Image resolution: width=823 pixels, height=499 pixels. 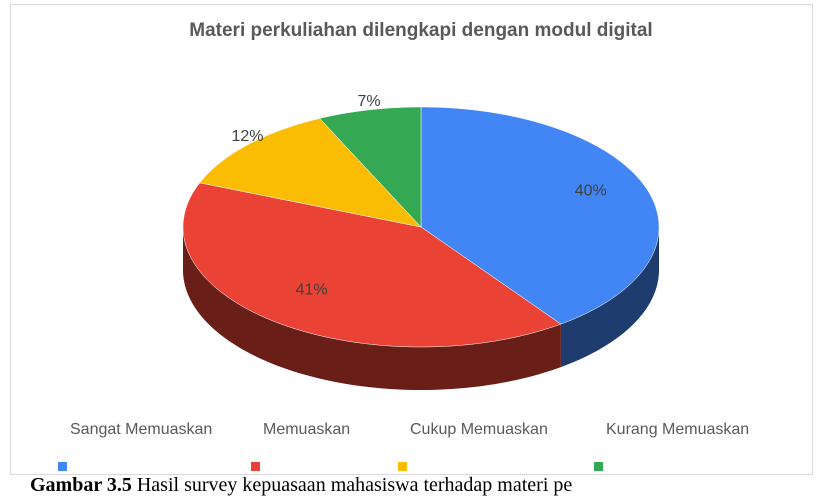 I want to click on data-label: 41%, so click(x=312, y=289).